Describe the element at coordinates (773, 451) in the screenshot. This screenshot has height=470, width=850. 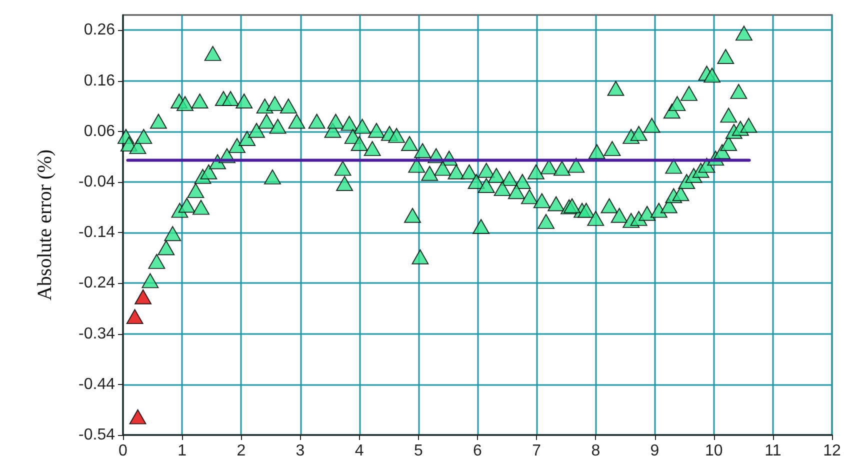
I see `x-tick-label: 11` at that location.